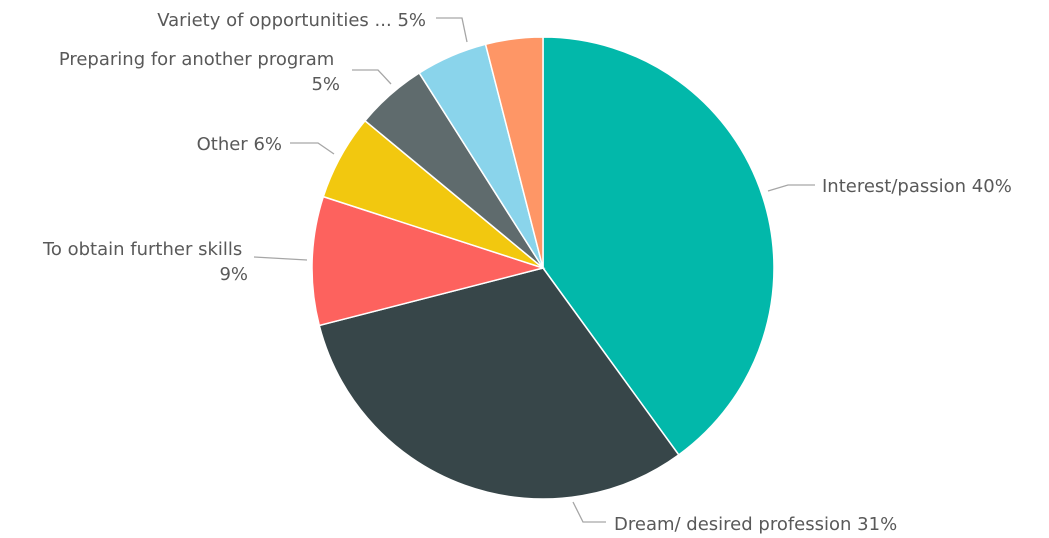 The height and width of the screenshot is (538, 1049). I want to click on leader-line-interest, so click(791, 188).